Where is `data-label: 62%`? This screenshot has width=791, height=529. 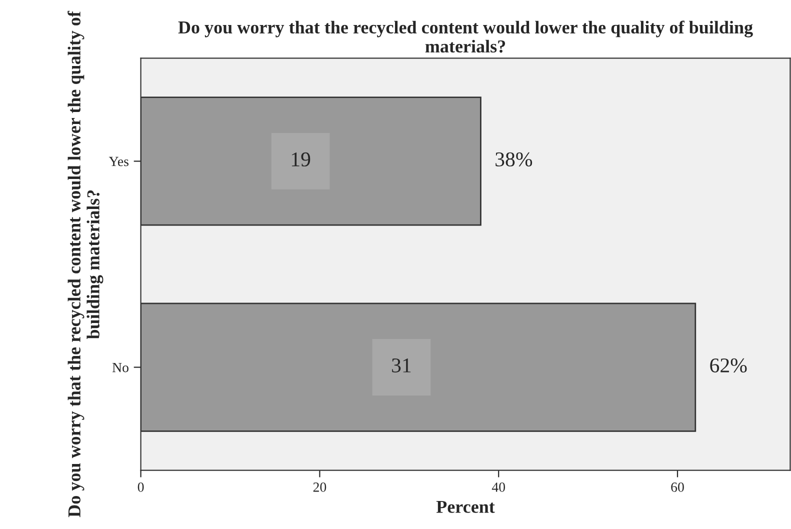 data-label: 62% is located at coordinates (728, 365).